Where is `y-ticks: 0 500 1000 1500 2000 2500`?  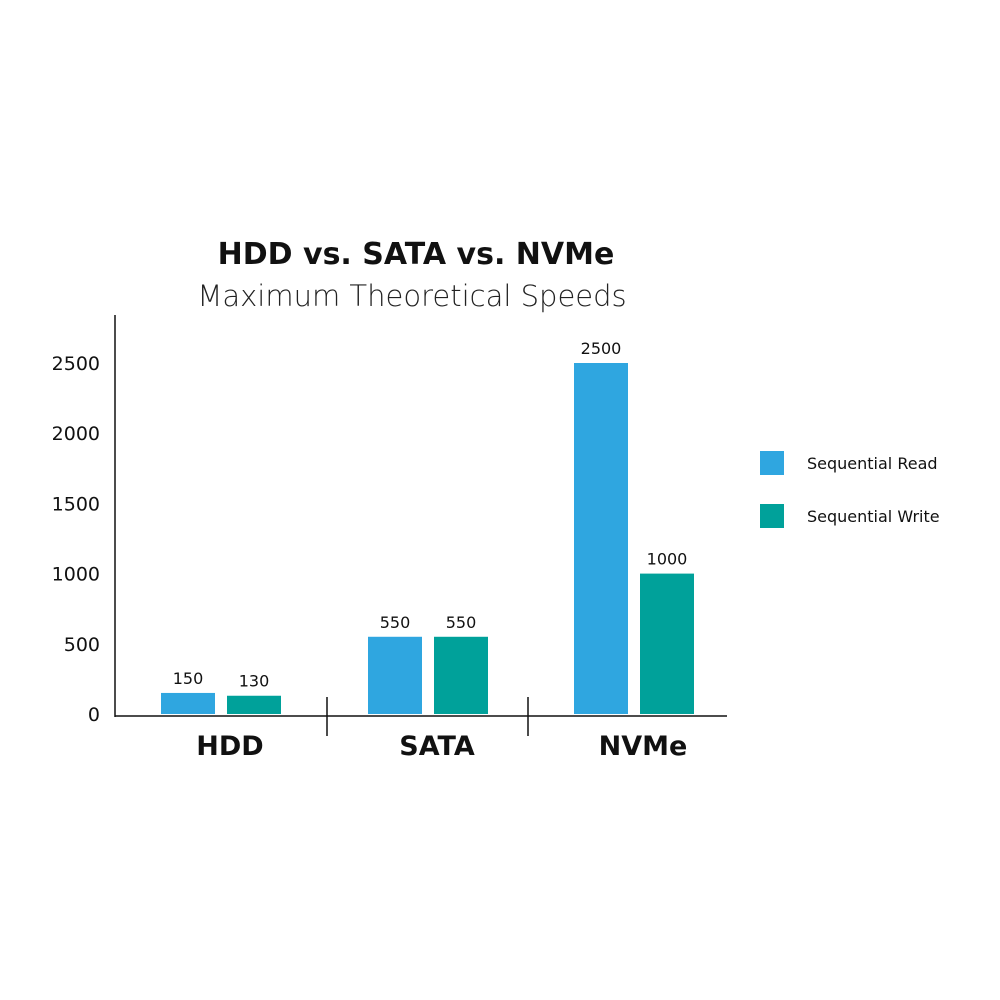 y-ticks: 0 500 1000 1500 2000 2500 is located at coordinates (76, 539).